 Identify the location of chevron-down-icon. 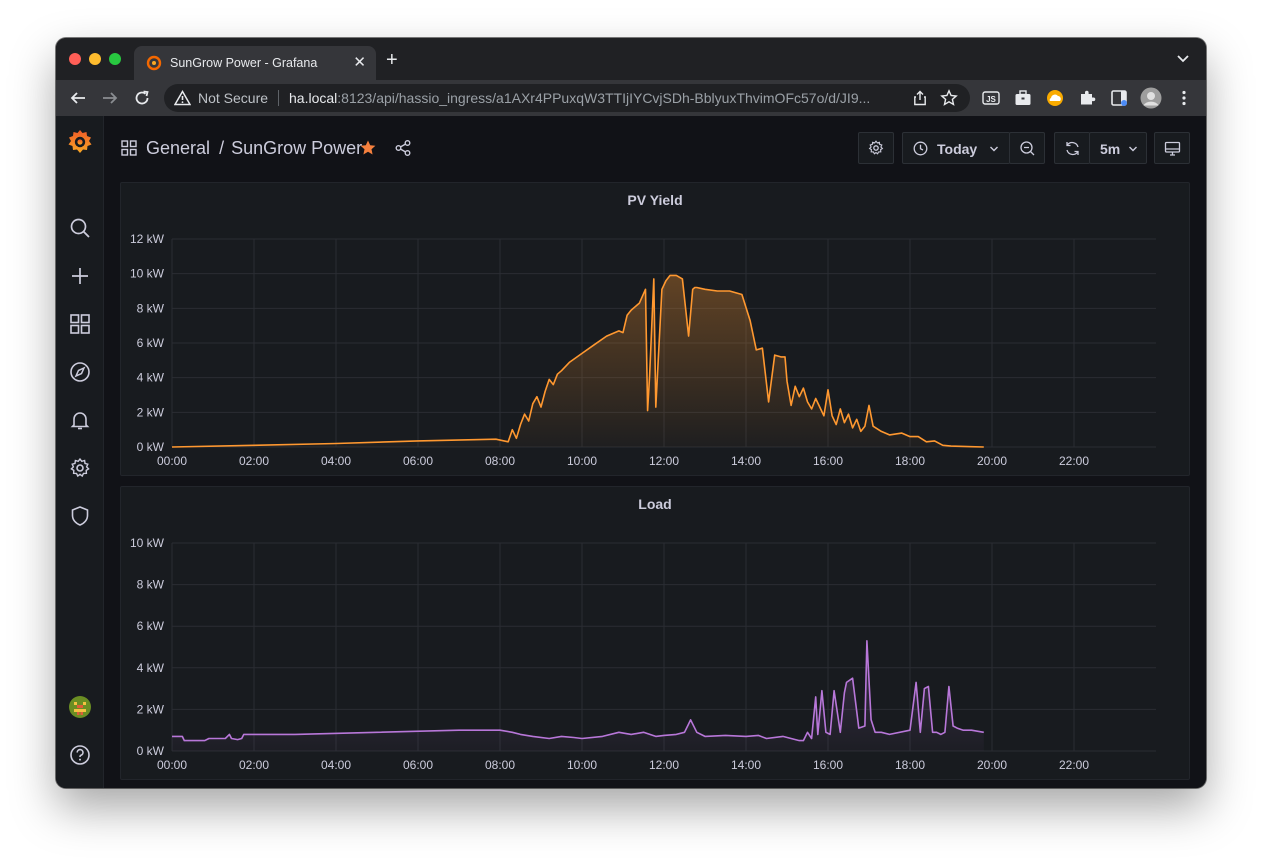
(994, 149).